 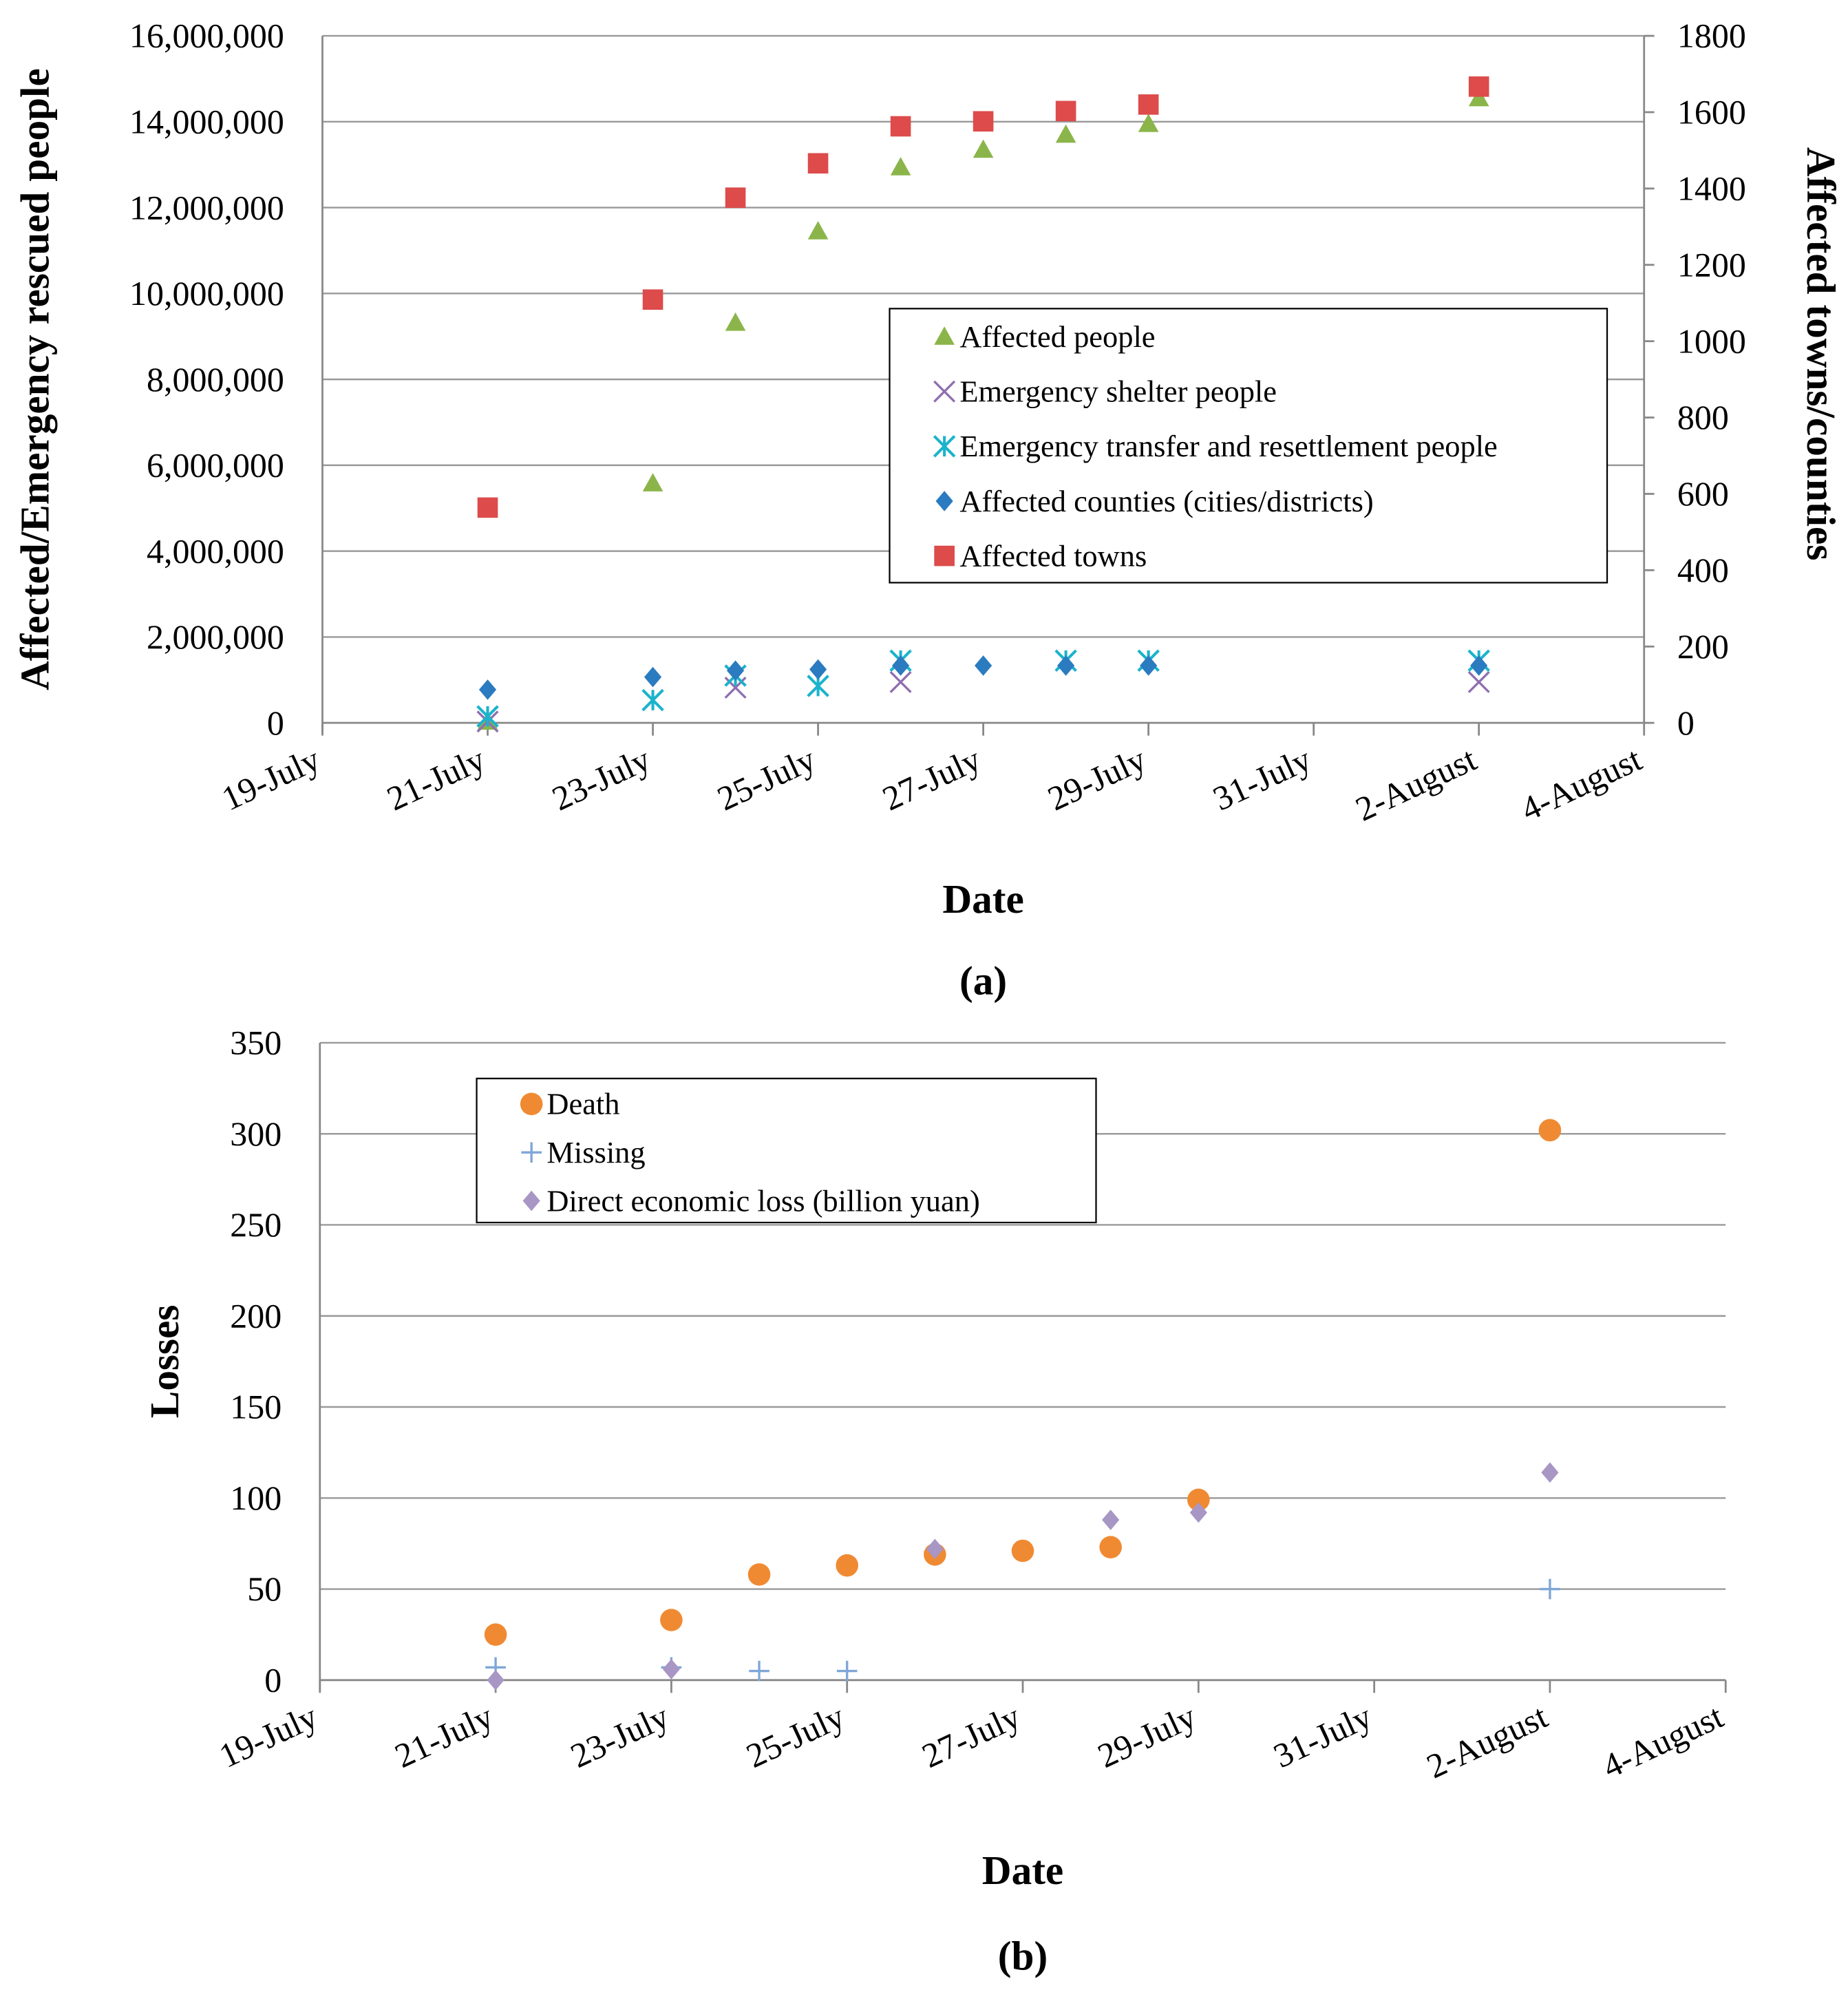 I want to click on y-tick-label: 6,000,000, so click(x=216, y=465).